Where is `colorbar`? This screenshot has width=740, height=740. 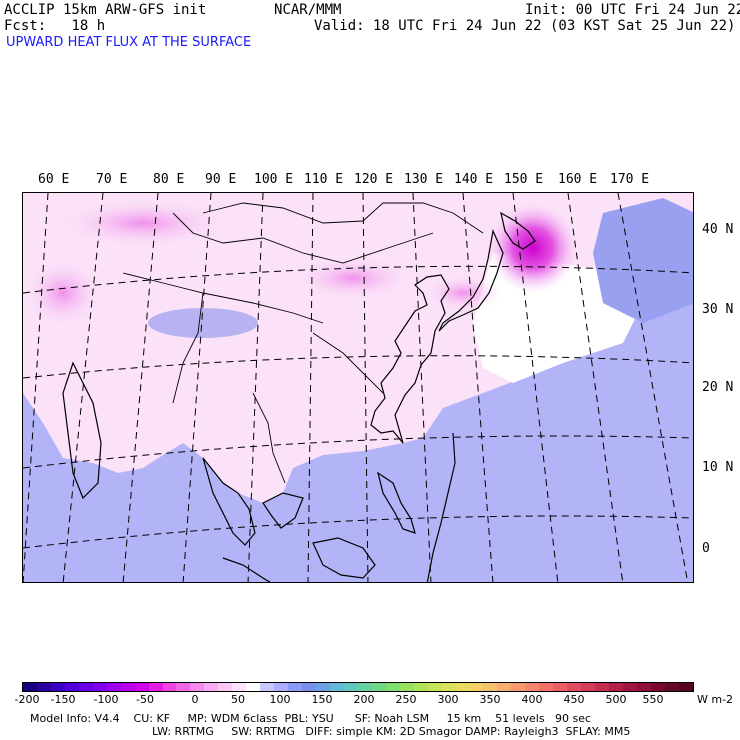 colorbar is located at coordinates (358, 687).